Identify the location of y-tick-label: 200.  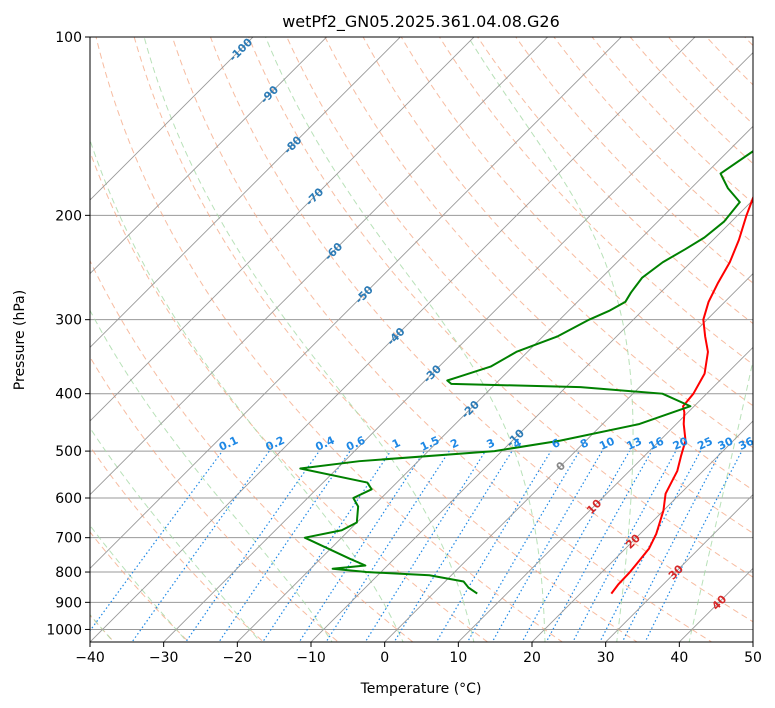
(68, 216).